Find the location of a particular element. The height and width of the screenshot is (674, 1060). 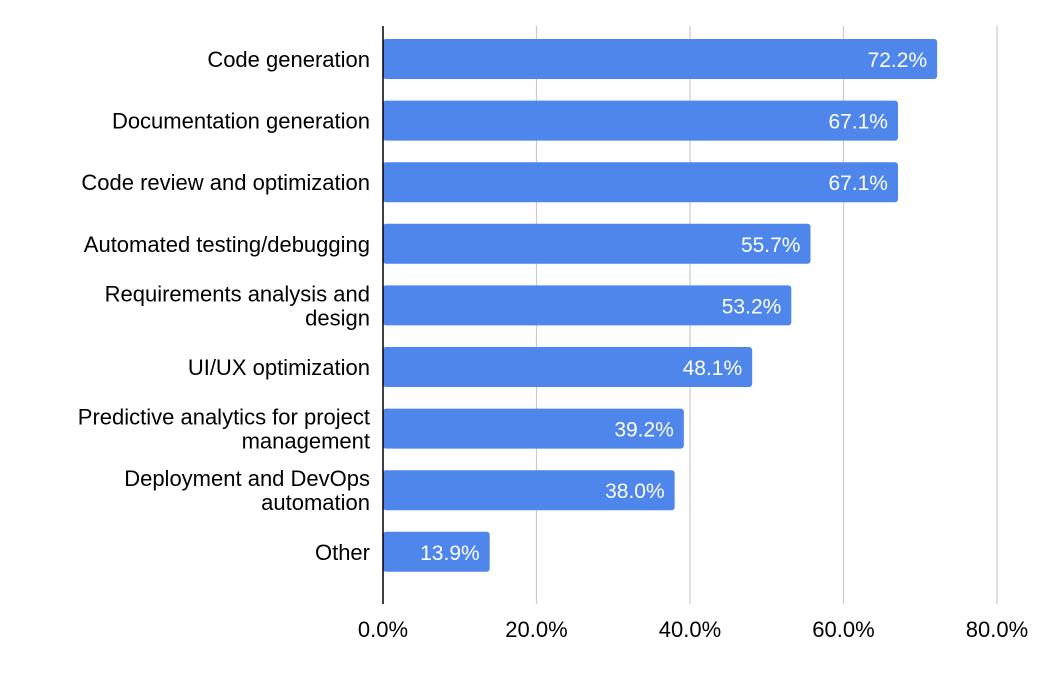

category-label: Predictive analytics for project is located at coordinates (224, 417).